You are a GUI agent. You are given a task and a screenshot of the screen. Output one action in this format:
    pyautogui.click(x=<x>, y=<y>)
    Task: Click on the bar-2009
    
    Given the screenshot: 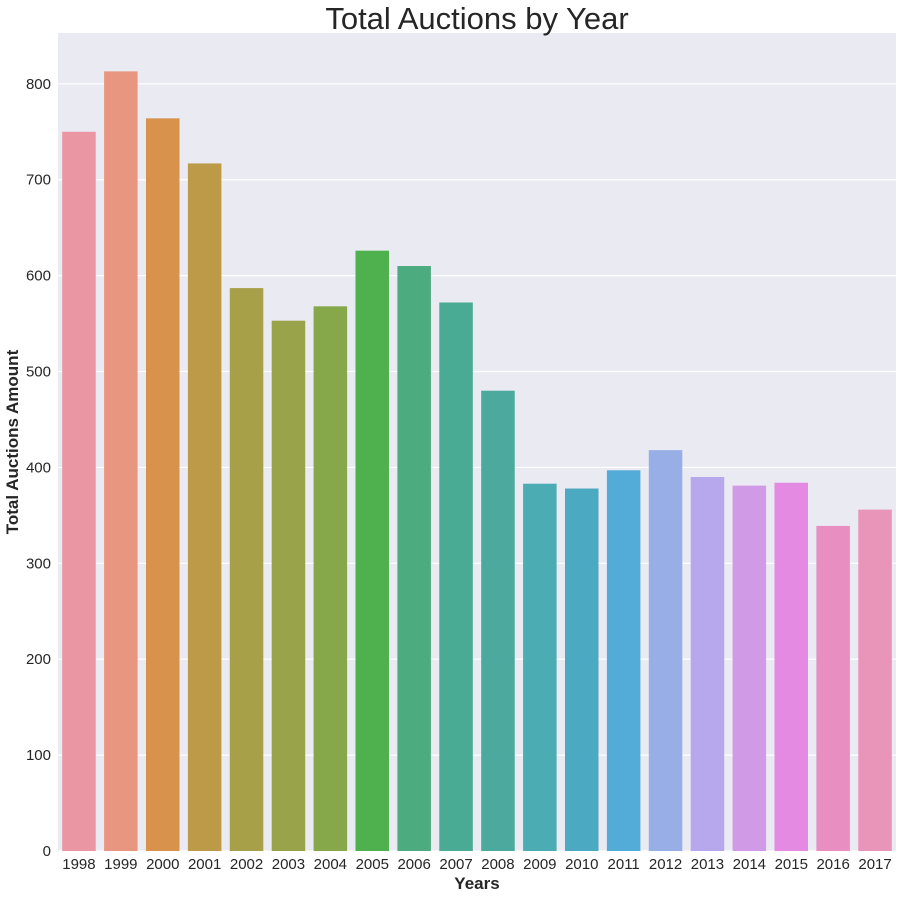 What is the action you would take?
    pyautogui.click(x=540, y=667)
    